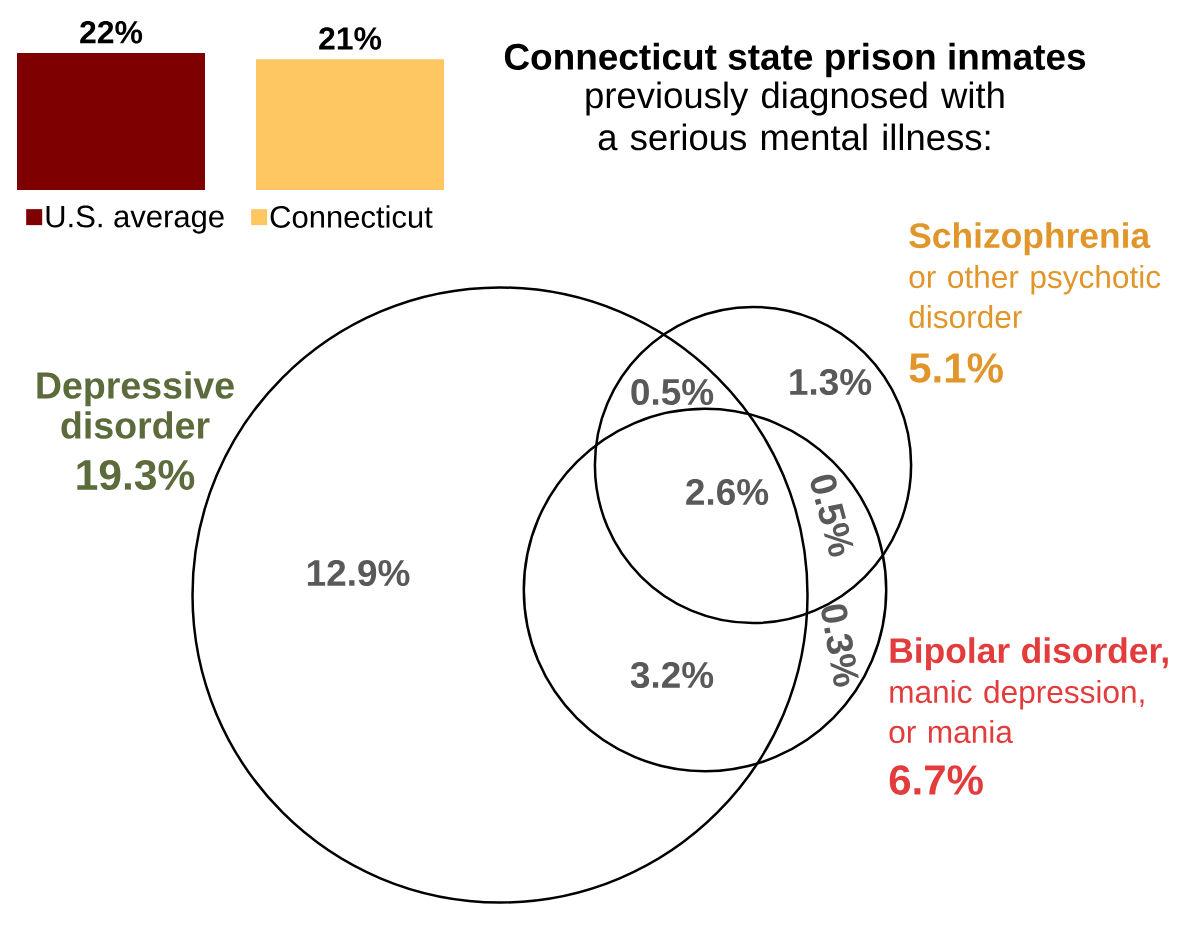  I want to click on text: 2.6%, so click(727, 492).